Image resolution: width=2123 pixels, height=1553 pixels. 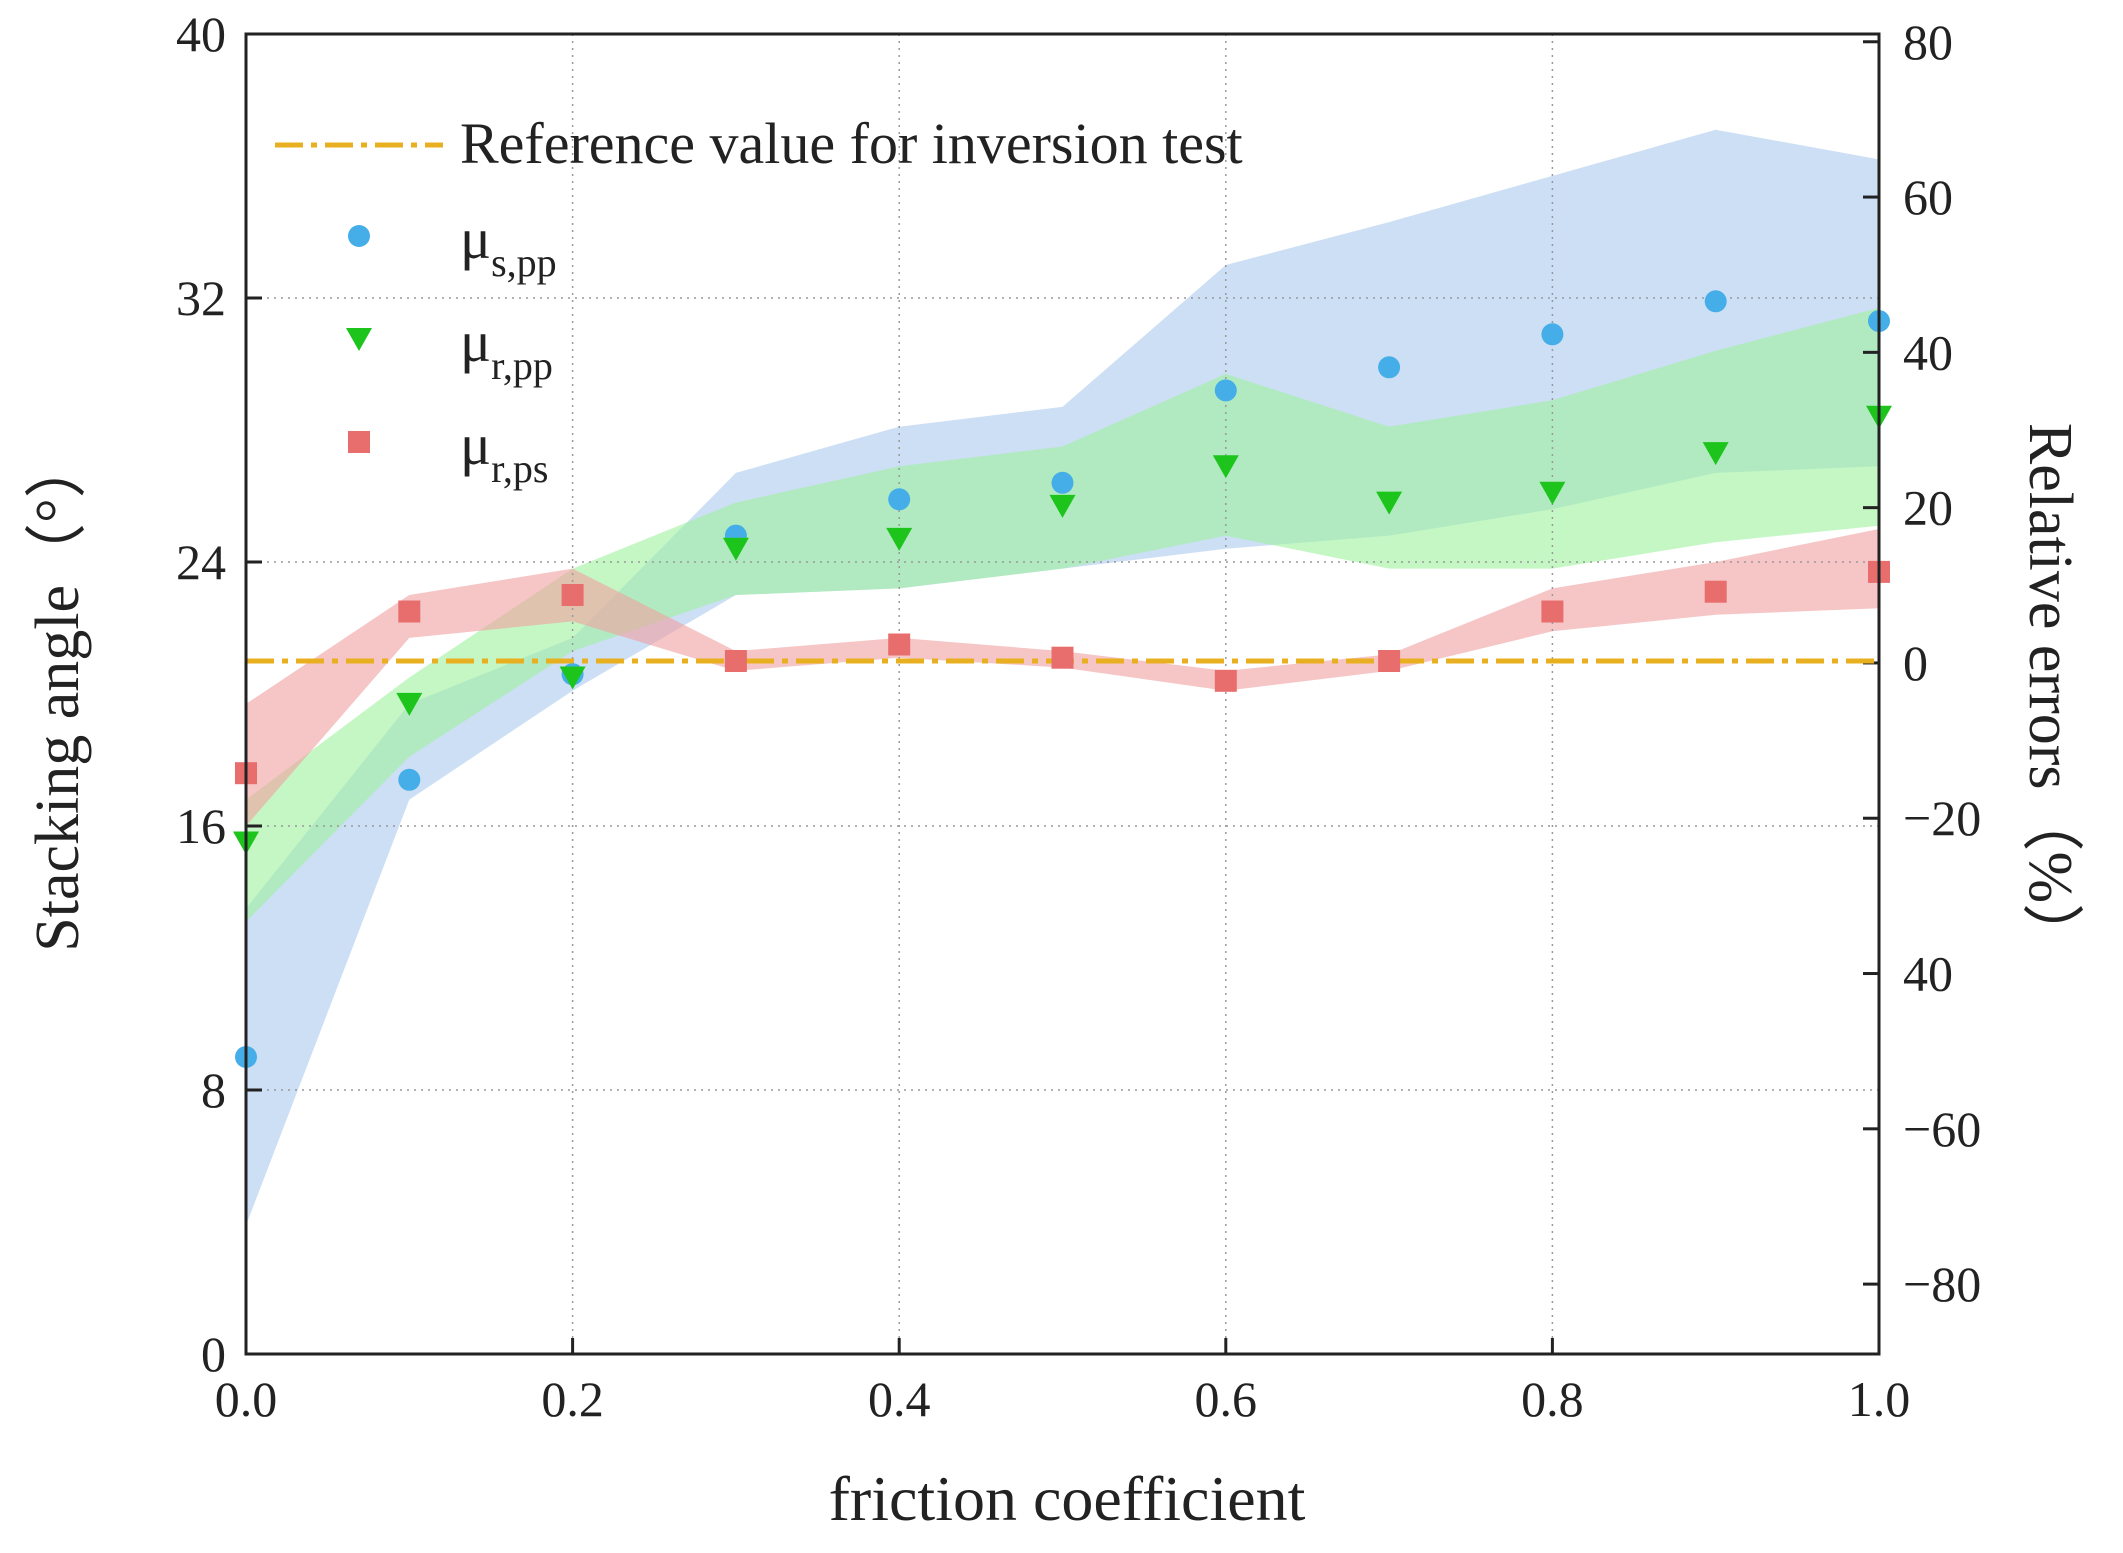 I want to click on y-tick-label: 16, so click(x=201, y=826).